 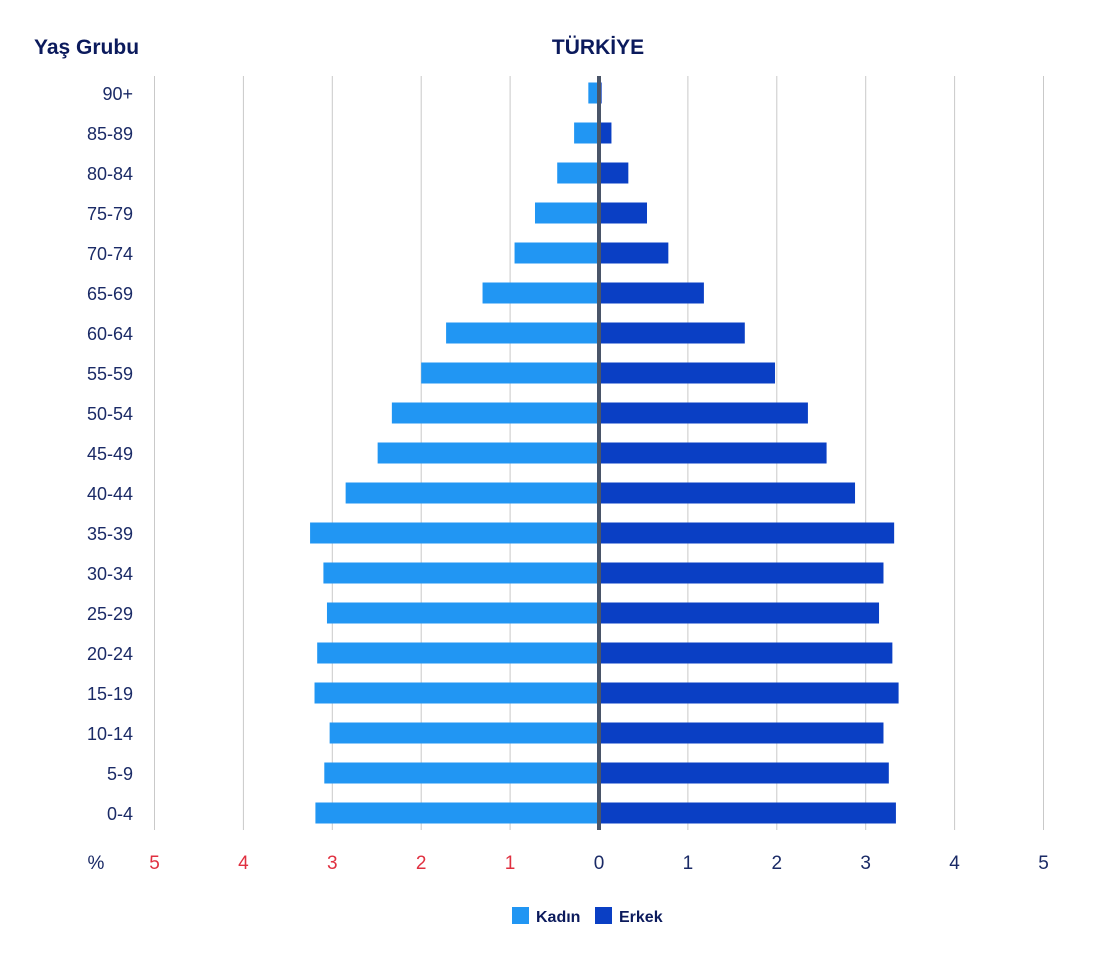 What do you see at coordinates (1043, 863) in the screenshot?
I see `tick-label-right: 5` at bounding box center [1043, 863].